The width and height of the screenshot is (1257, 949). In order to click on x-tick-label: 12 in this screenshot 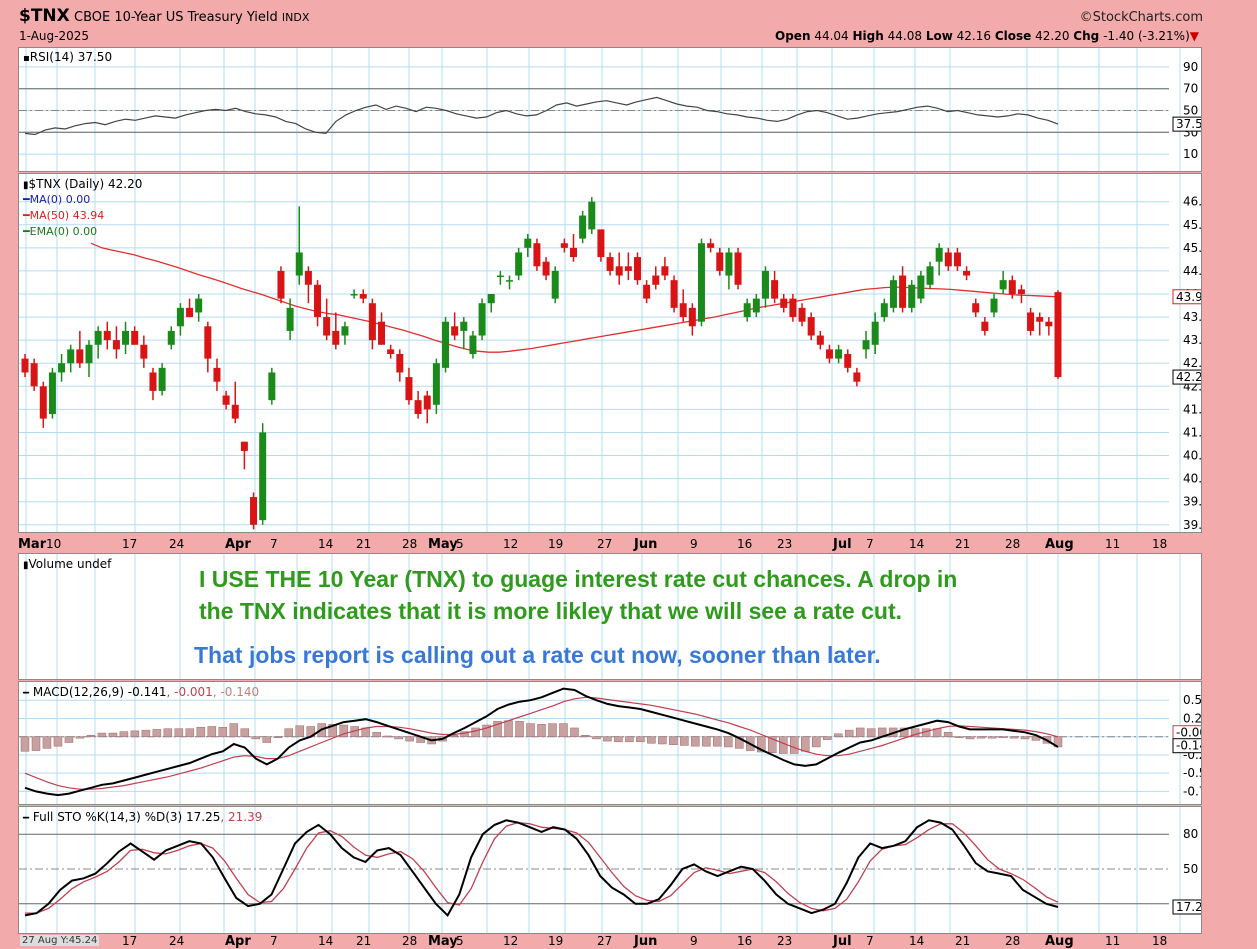, I will do `click(510, 544)`.